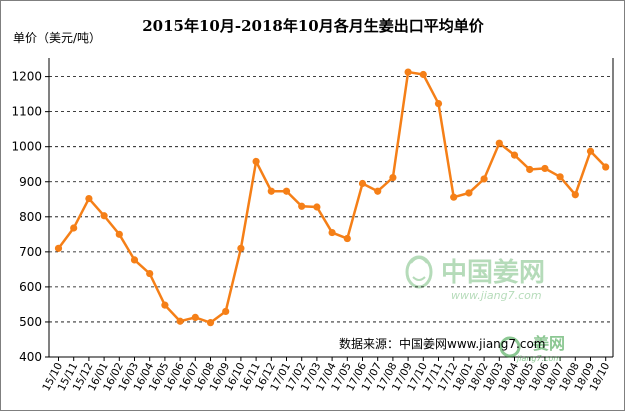 Image resolution: width=625 pixels, height=411 pixels. Describe the element at coordinates (57, 38) in the screenshot. I see `y-axis-label: 单价（美元/吨）` at that location.